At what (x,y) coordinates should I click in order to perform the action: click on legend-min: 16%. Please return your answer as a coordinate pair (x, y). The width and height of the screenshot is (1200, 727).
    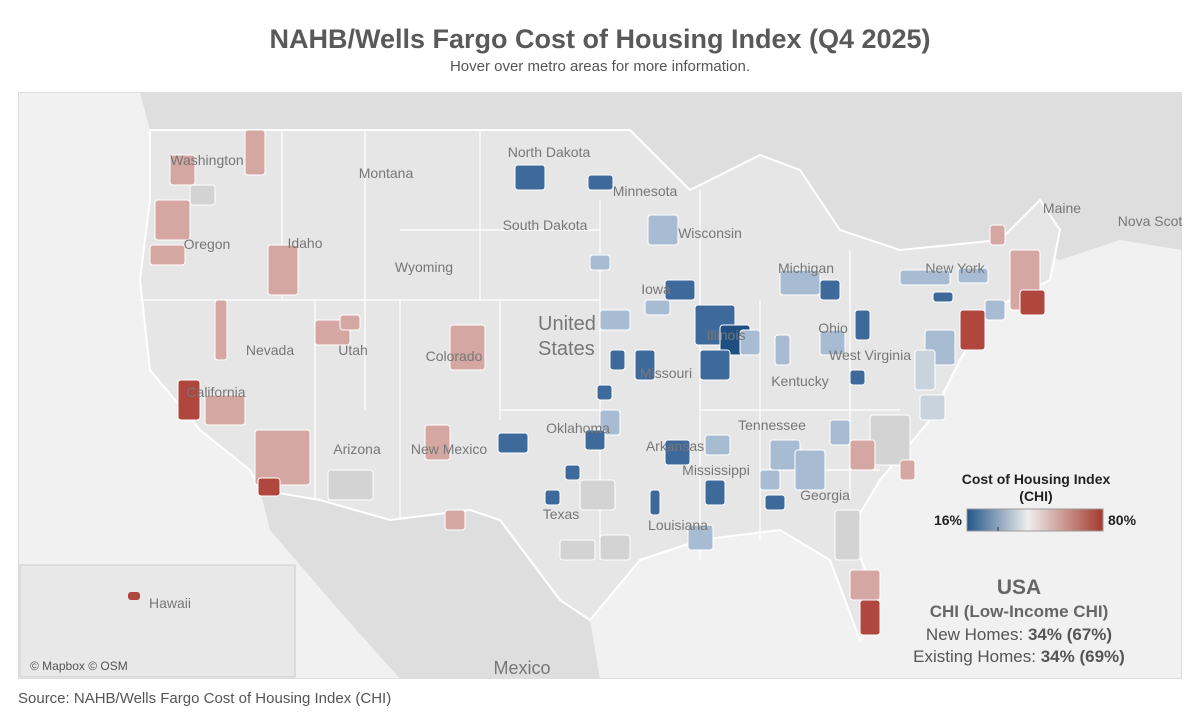
    Looking at the image, I should click on (948, 520).